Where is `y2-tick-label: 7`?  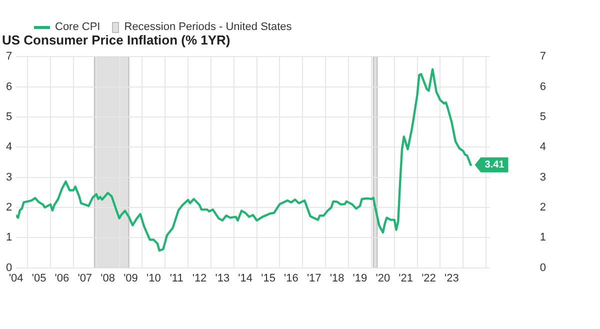
y2-tick-label: 7 is located at coordinates (9, 56).